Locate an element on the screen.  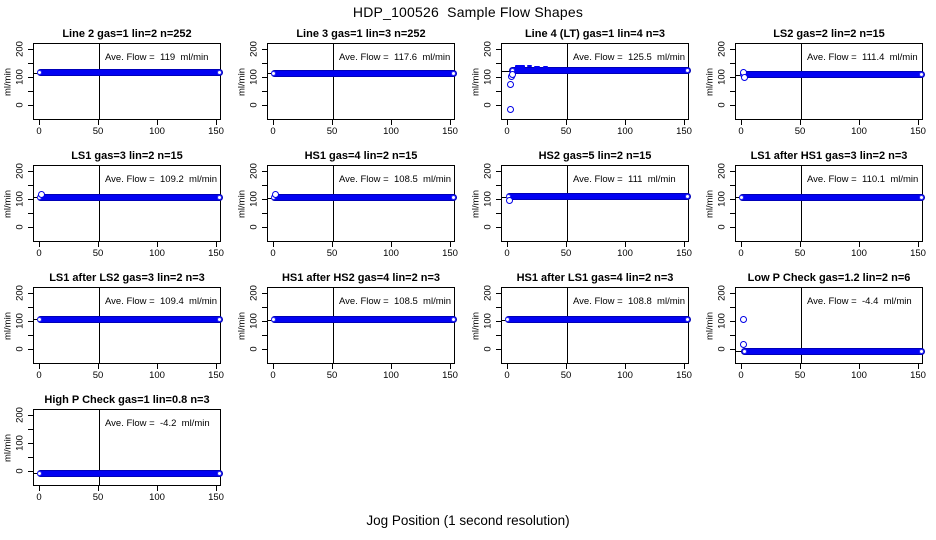
avg-flow-annotation: Ave. Flow = 119 ml/min is located at coordinates (157, 57).